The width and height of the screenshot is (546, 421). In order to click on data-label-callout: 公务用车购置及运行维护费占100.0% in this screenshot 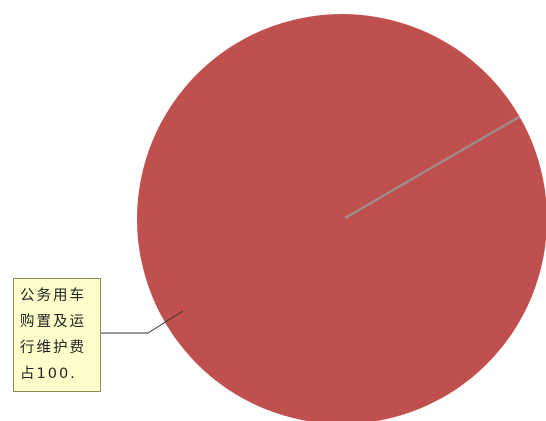, I will do `click(57, 335)`.